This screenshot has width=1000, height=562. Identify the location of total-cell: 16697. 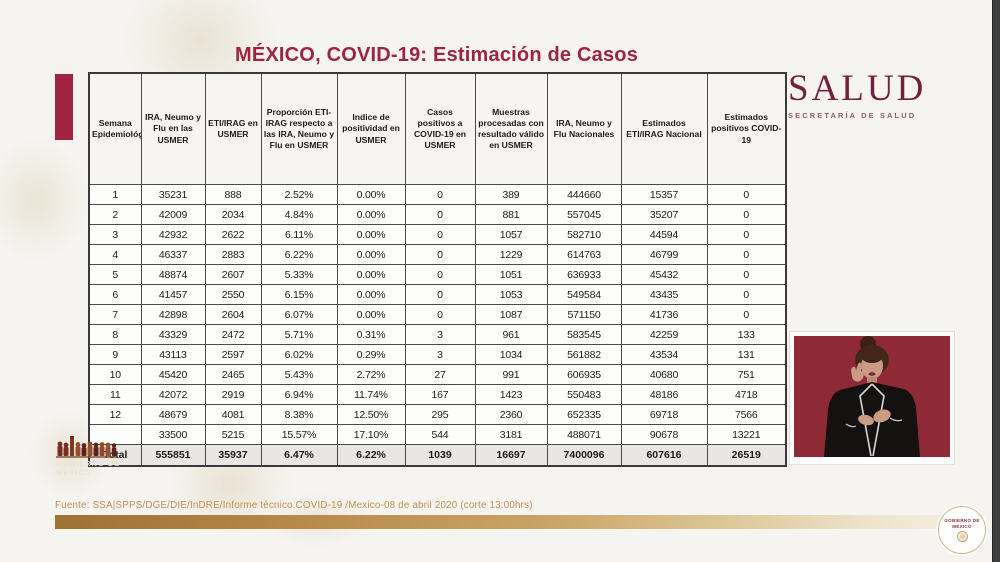
(511, 455).